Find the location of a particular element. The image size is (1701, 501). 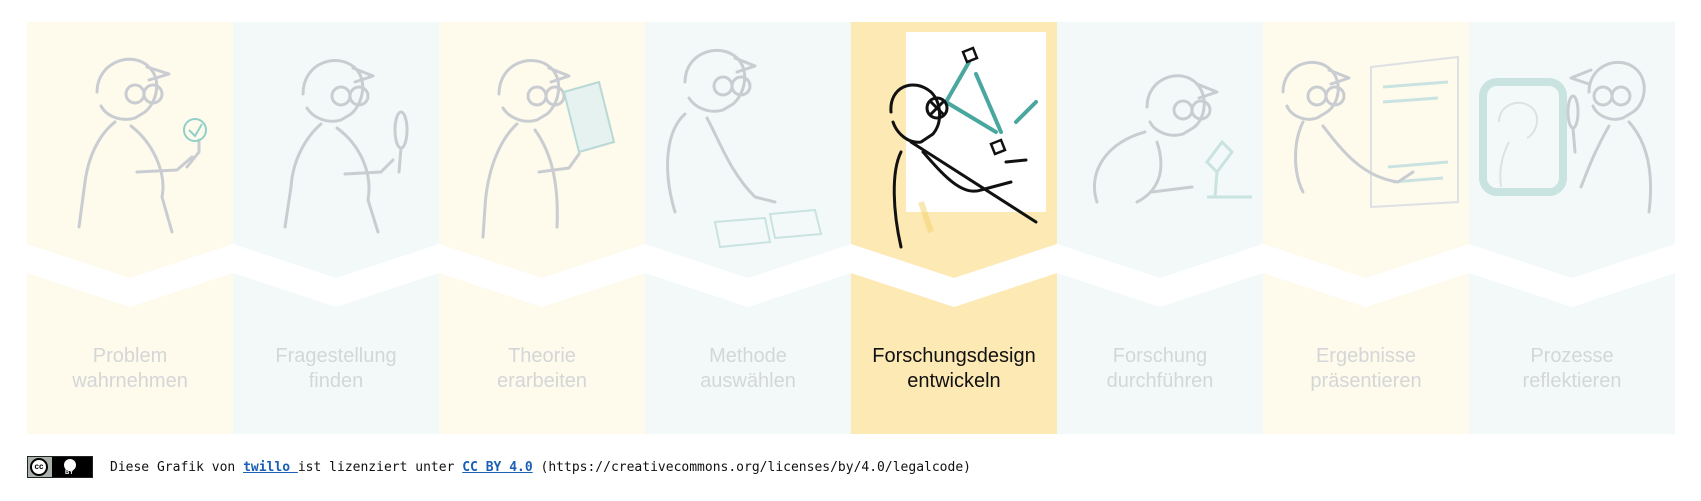

step-theorie-erarbeiten: Theorie erarbeiten is located at coordinates (542, 228).